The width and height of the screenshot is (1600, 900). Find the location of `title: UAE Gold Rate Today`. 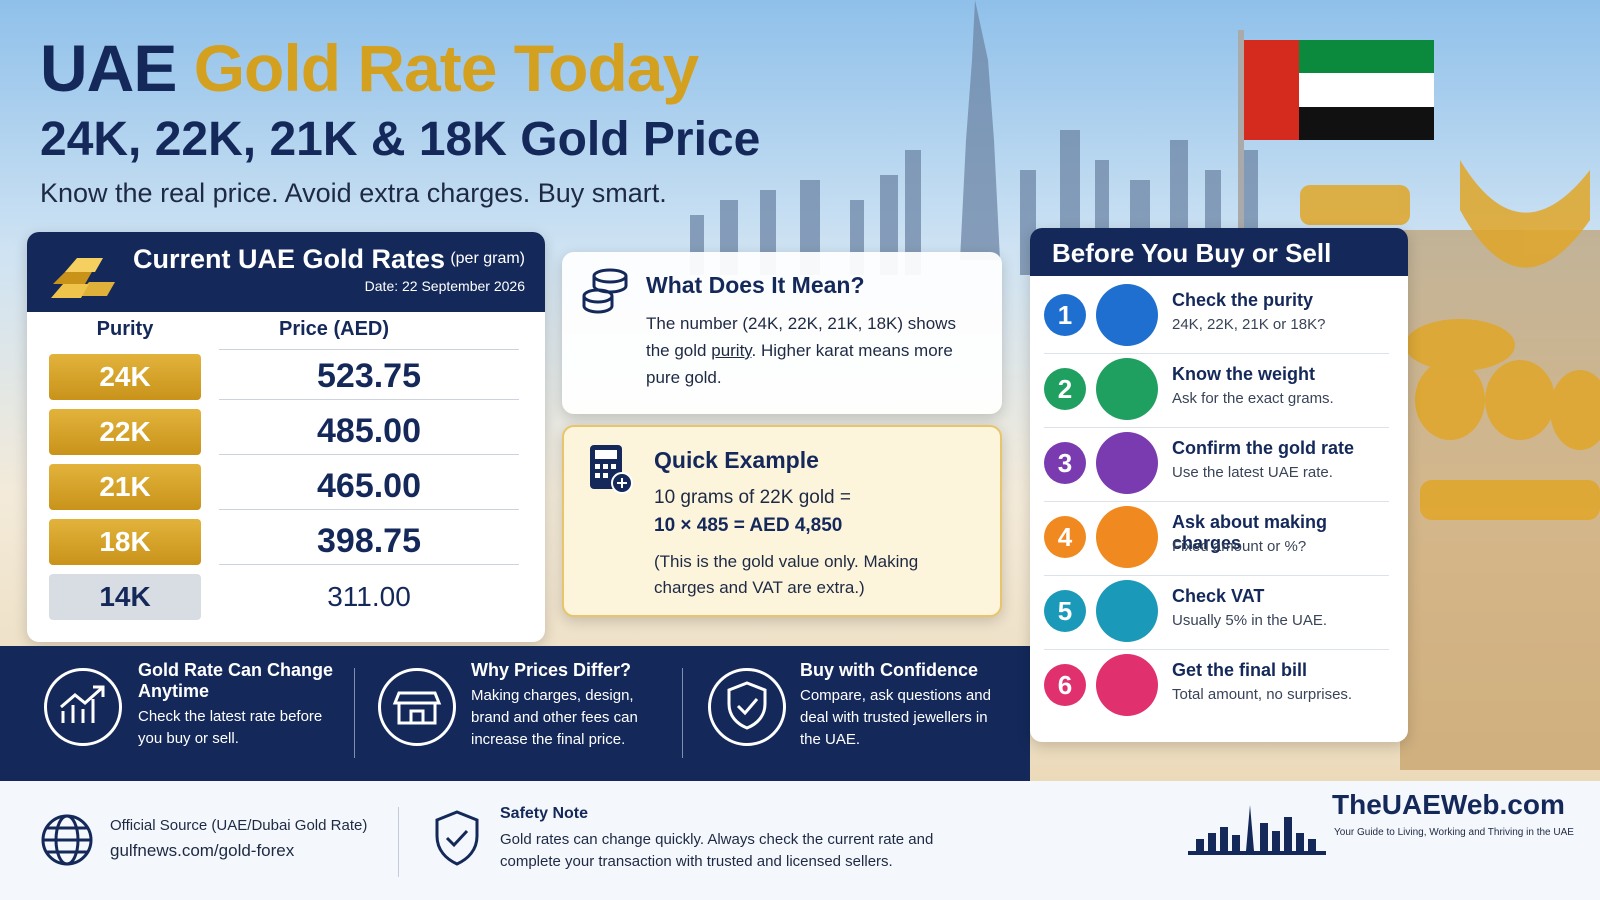

title: UAE Gold Rate Today is located at coordinates (369, 68).